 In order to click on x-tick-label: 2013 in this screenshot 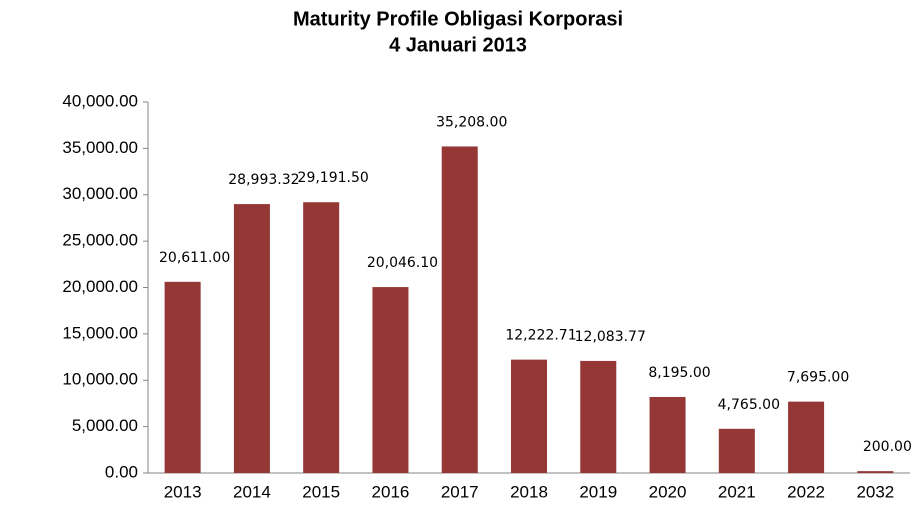, I will do `click(183, 491)`.